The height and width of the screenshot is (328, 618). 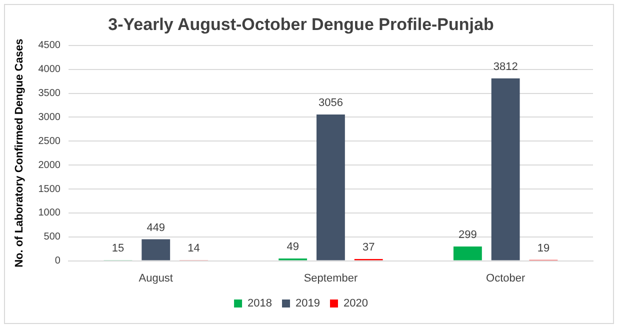 I want to click on y-tick-label: 4000, so click(x=49, y=70).